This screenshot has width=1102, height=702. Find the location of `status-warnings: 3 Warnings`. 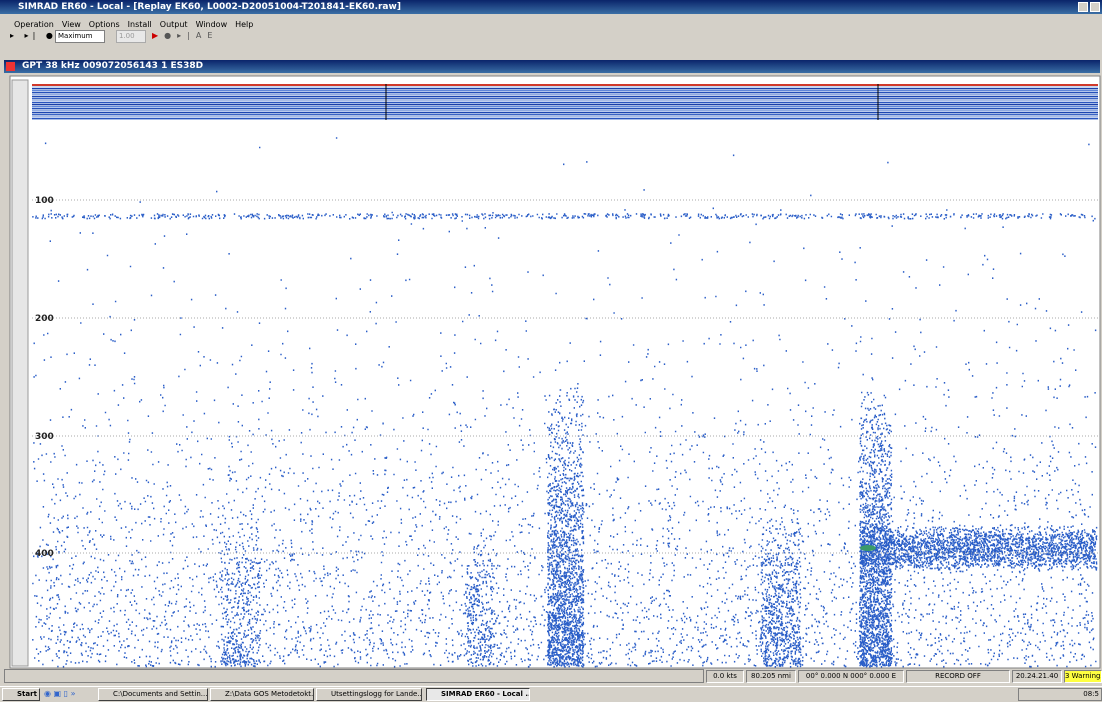

status-warnings: 3 Warnings is located at coordinates (1083, 676).